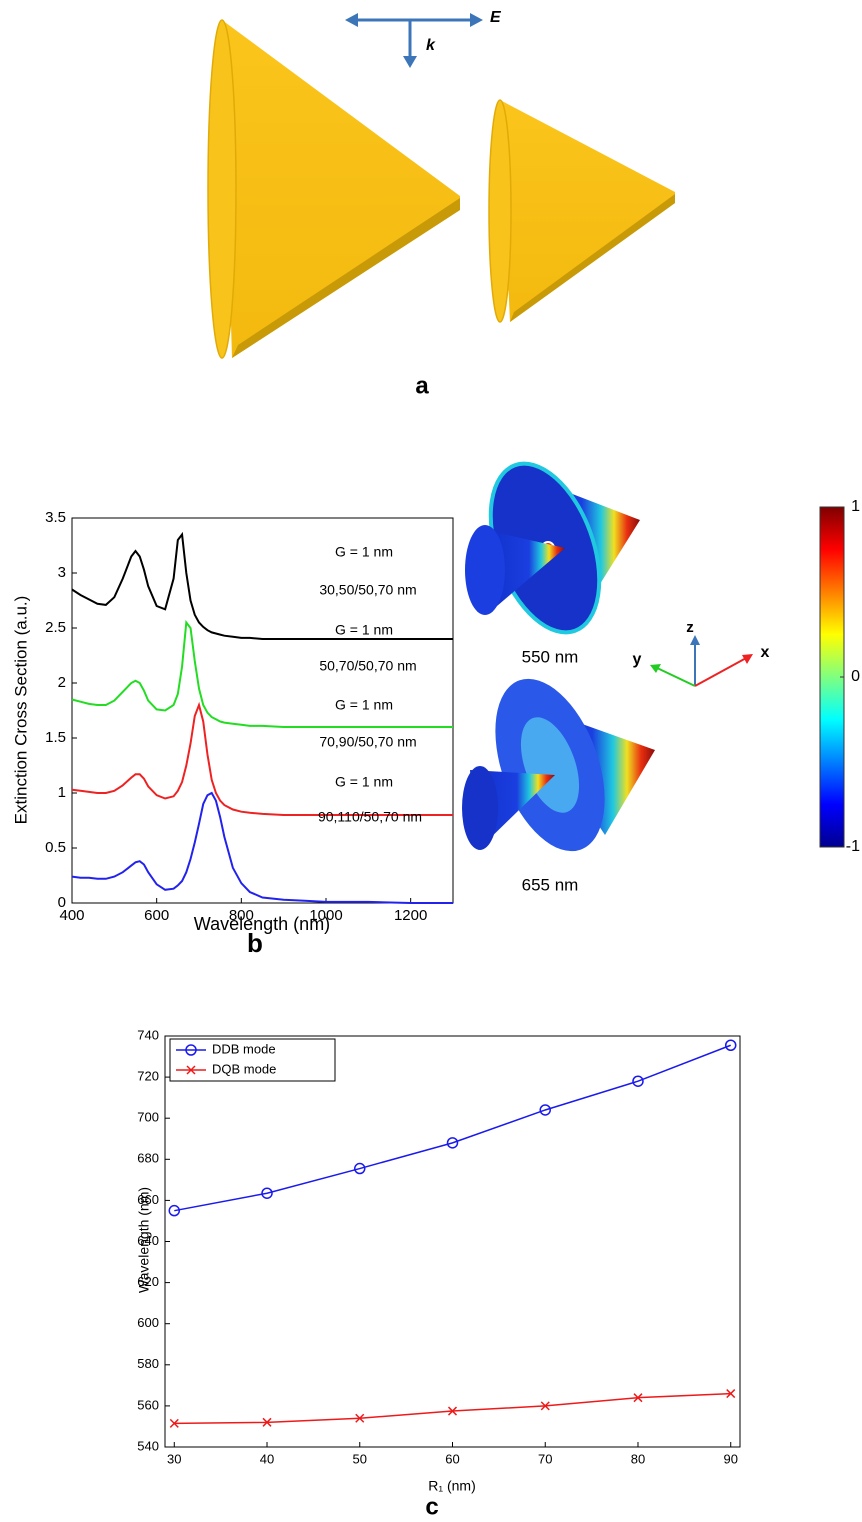  Describe the element at coordinates (252, 1060) in the screenshot. I see `legend` at that location.